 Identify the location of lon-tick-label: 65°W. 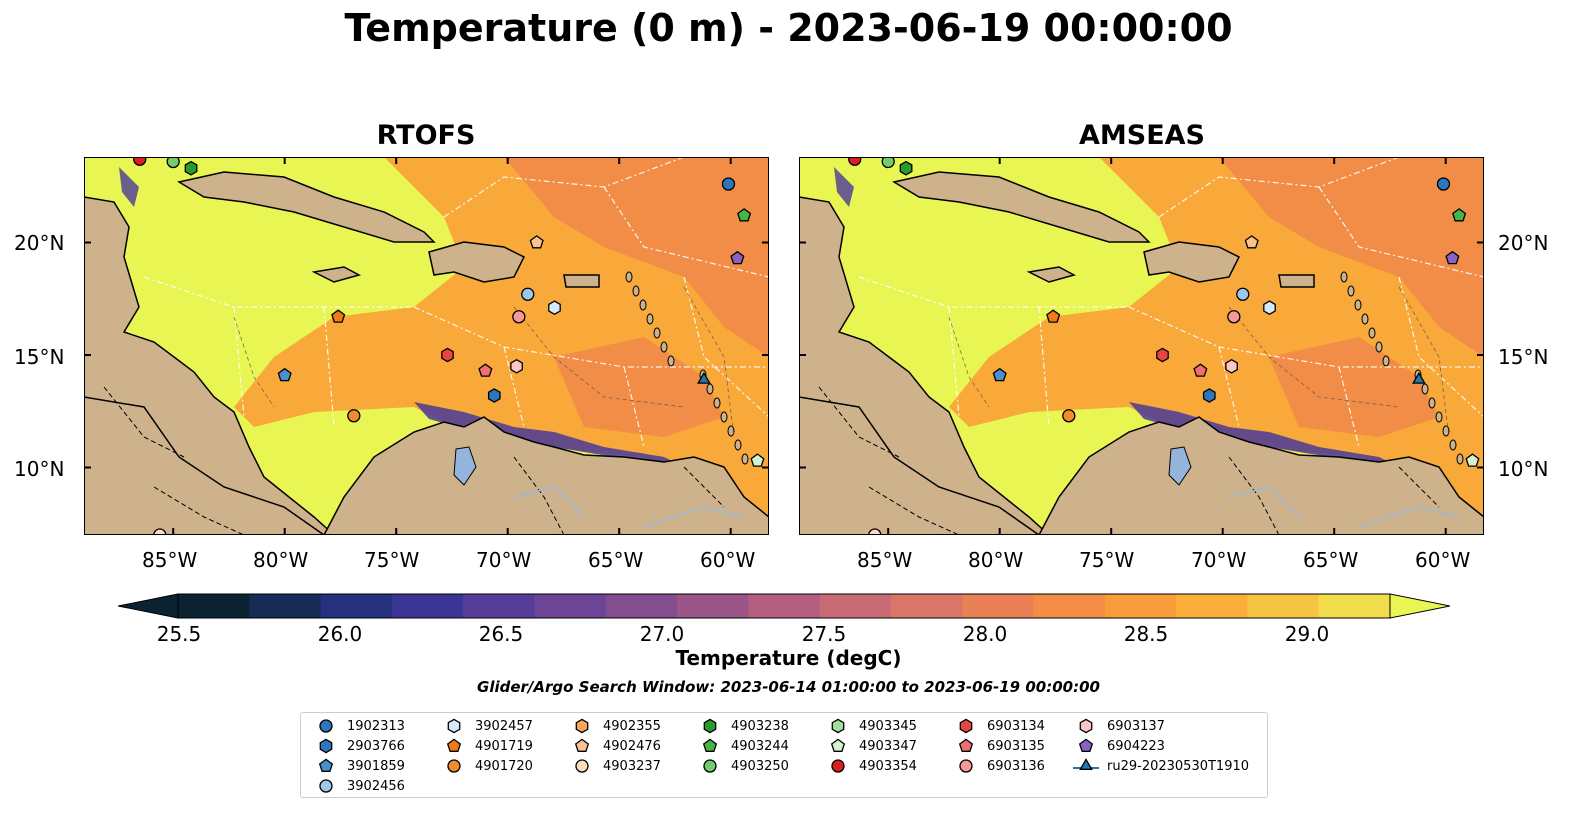
(1331, 560).